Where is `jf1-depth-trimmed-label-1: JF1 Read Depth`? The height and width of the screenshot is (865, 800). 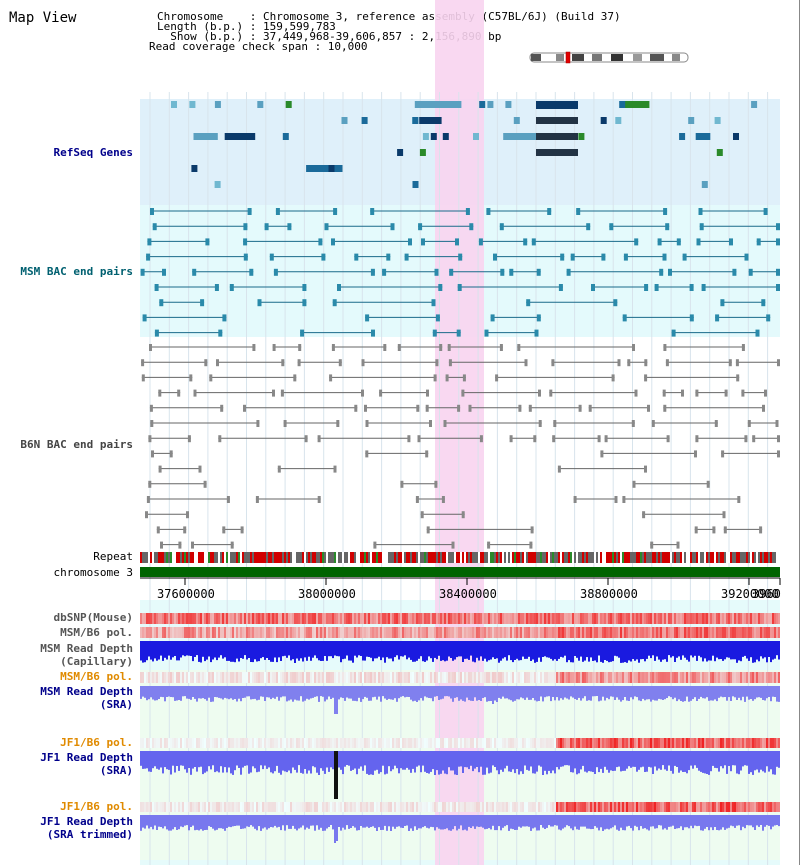 jf1-depth-trimmed-label-1: JF1 Read Depth is located at coordinates (86, 821).